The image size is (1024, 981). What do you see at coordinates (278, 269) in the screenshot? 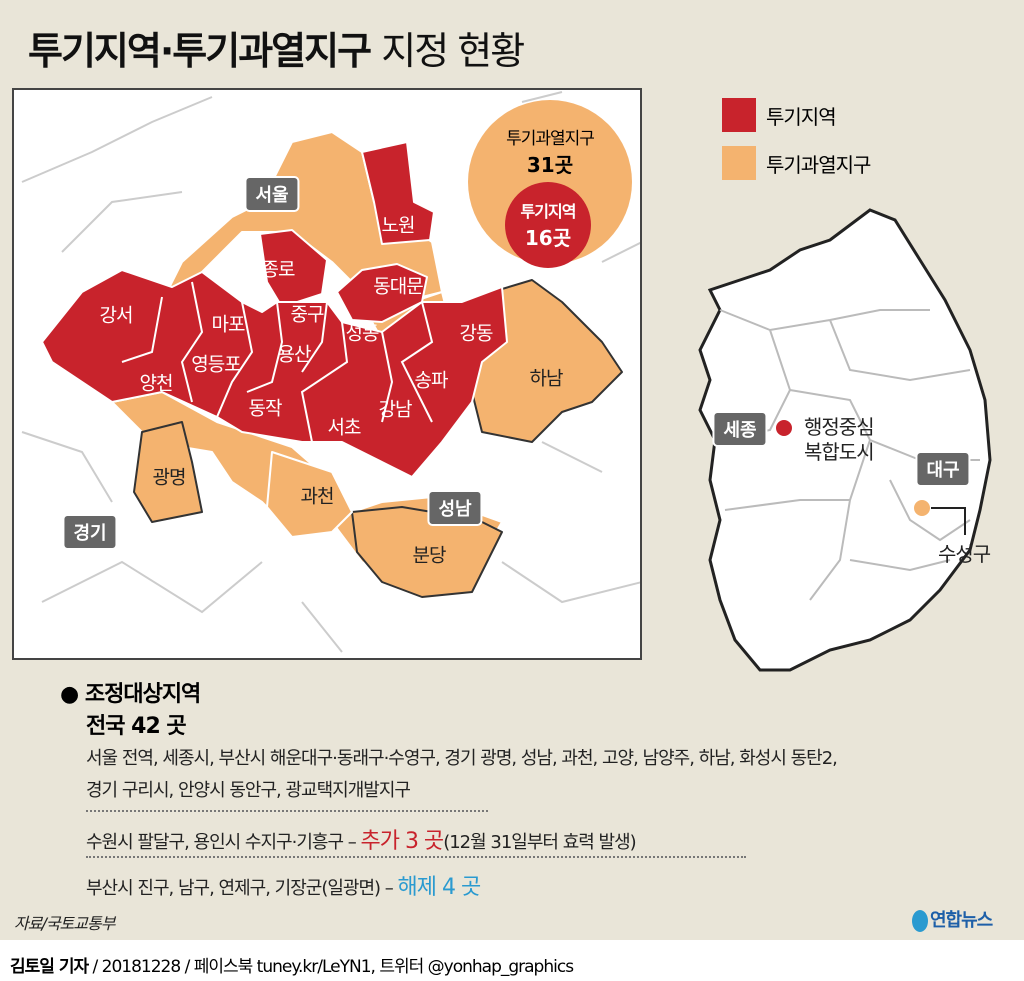
I see `district-label-jongno: 종로` at bounding box center [278, 269].